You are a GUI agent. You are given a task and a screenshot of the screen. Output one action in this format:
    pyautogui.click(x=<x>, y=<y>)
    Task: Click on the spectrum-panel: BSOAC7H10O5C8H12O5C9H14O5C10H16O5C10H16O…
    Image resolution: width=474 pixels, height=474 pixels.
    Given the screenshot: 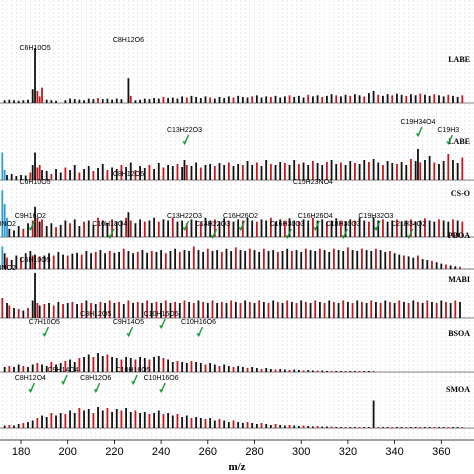 What is the action you would take?
    pyautogui.click(x=237, y=342)
    